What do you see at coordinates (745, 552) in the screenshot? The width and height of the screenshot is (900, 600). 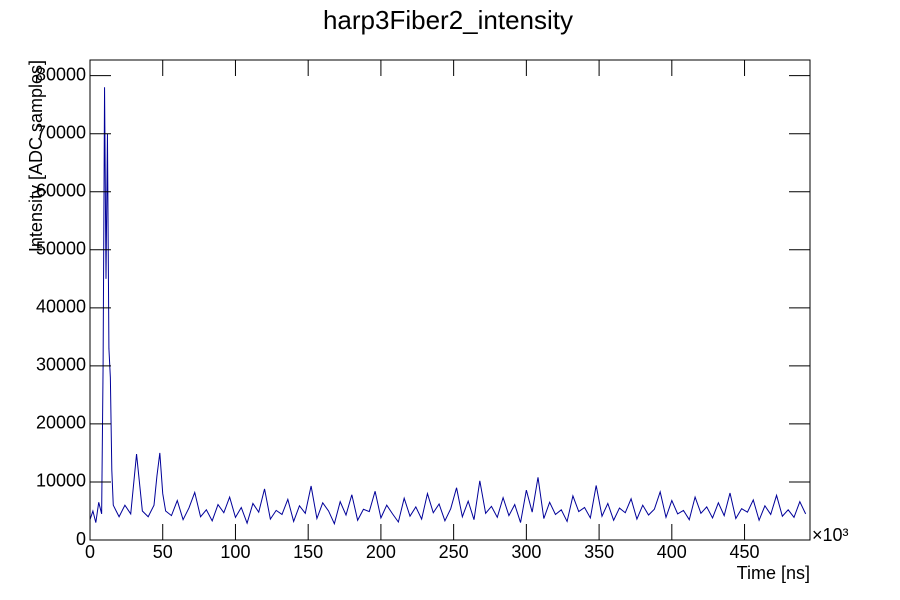 I see `x-tick-label: 450` at bounding box center [745, 552].